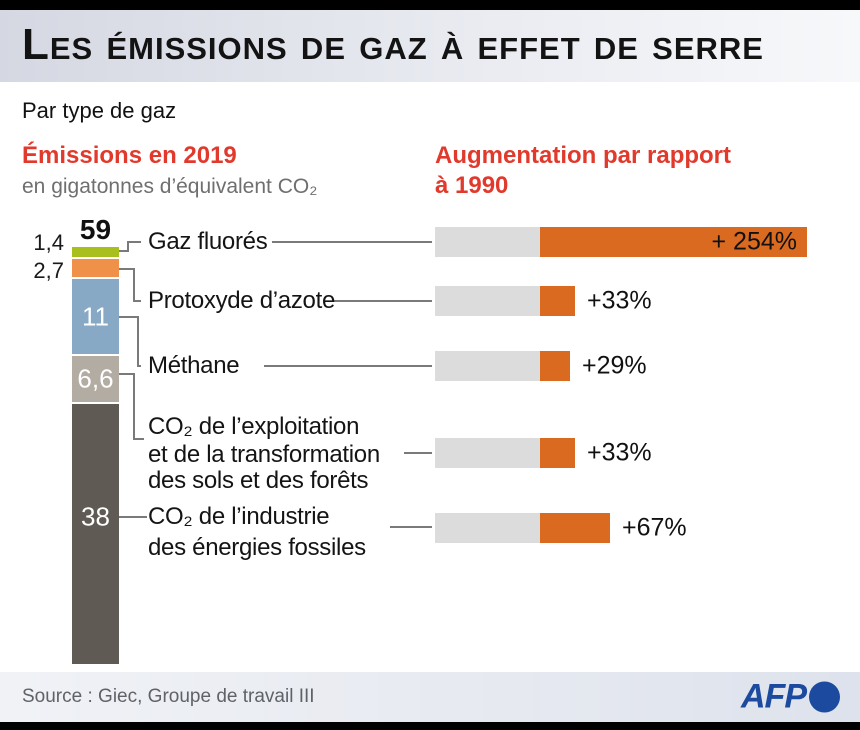 The image size is (860, 730). I want to click on afp-logo: AFP, so click(790, 697).